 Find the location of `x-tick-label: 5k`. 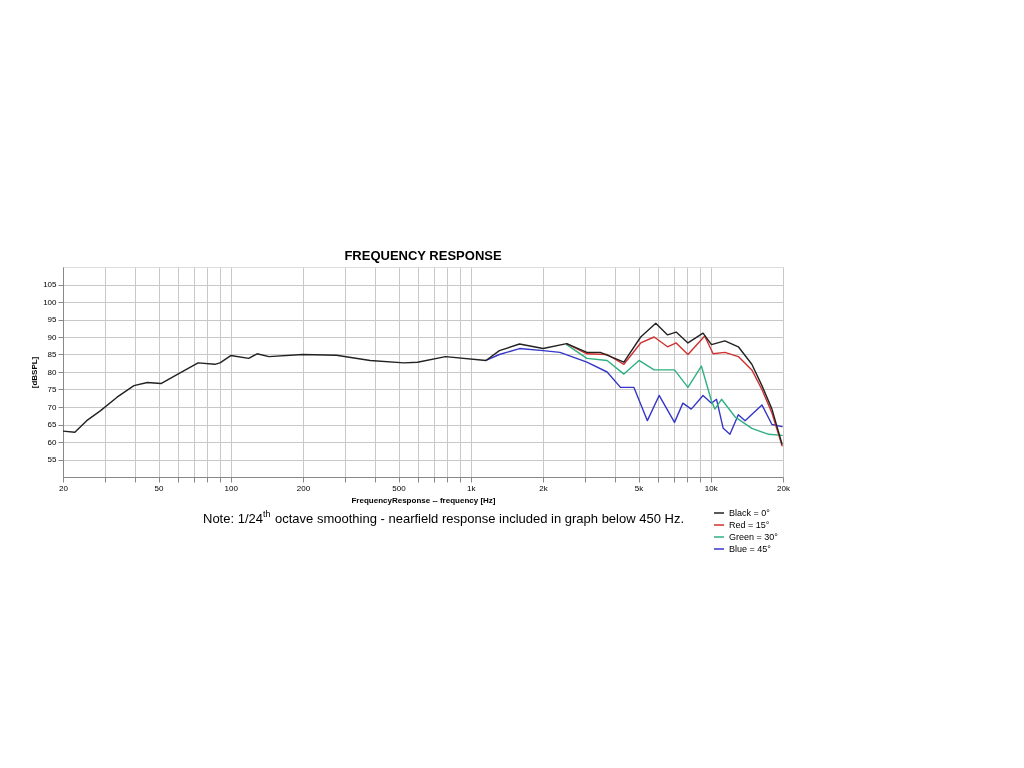

x-tick-label: 5k is located at coordinates (639, 488).